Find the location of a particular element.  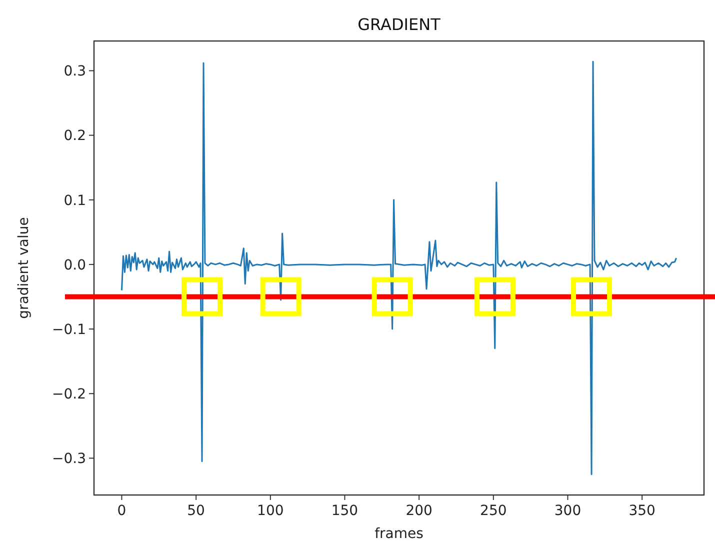

x-tick-label: 100 is located at coordinates (270, 511).